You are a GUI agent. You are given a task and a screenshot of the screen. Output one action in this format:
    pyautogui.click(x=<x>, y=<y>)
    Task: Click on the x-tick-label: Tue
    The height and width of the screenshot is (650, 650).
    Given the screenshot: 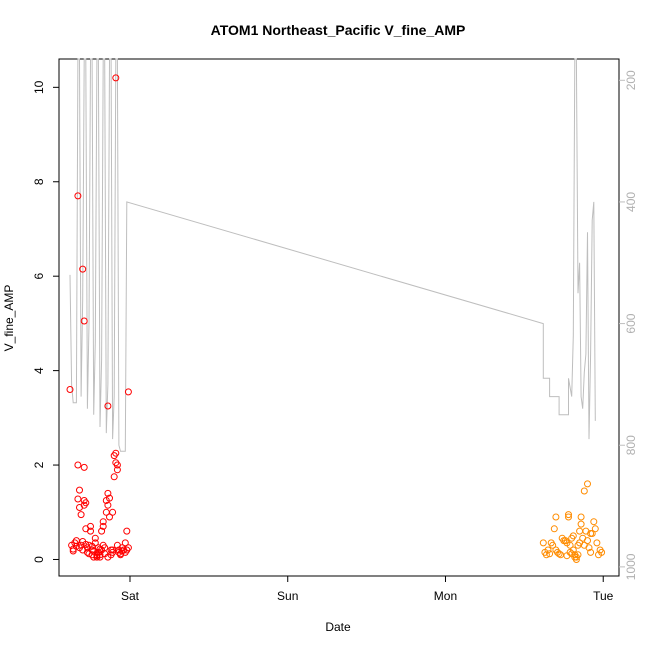 What is the action you would take?
    pyautogui.click(x=603, y=596)
    